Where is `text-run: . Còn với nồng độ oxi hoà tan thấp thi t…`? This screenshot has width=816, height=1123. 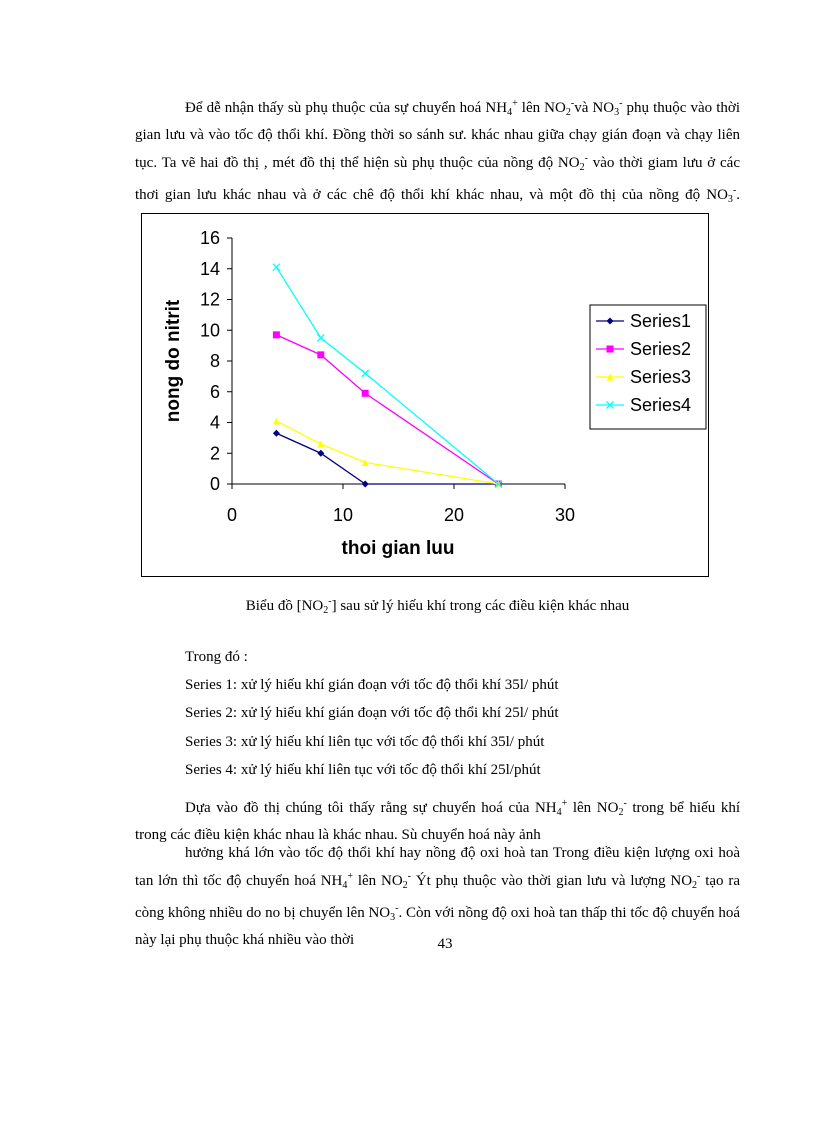 text-run: . Còn với nồng độ oxi hoà tan thấp thi t… is located at coordinates (437, 926).